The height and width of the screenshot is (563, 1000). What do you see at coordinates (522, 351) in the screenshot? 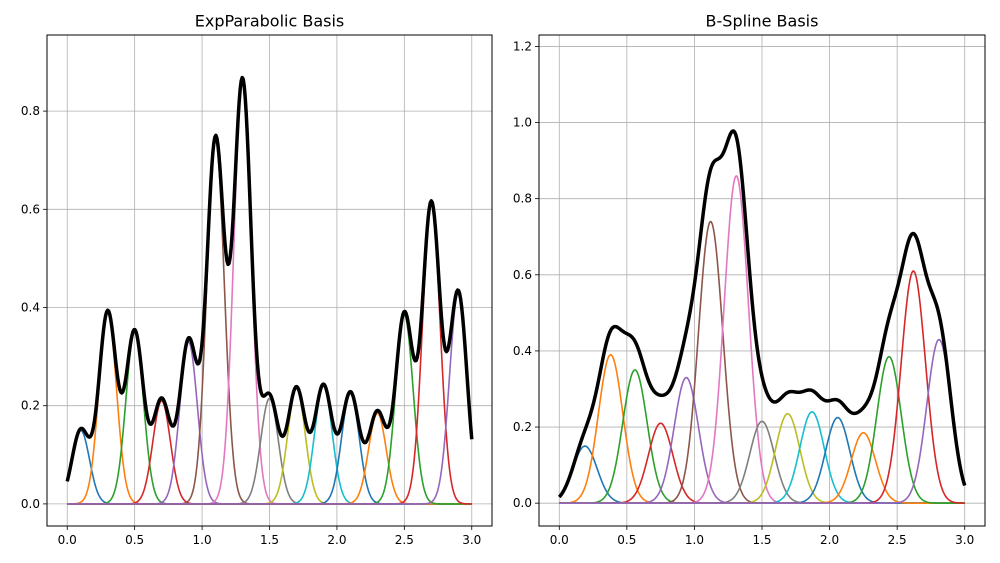
I see `right-y-tick-label-2: 0.4` at bounding box center [522, 351].